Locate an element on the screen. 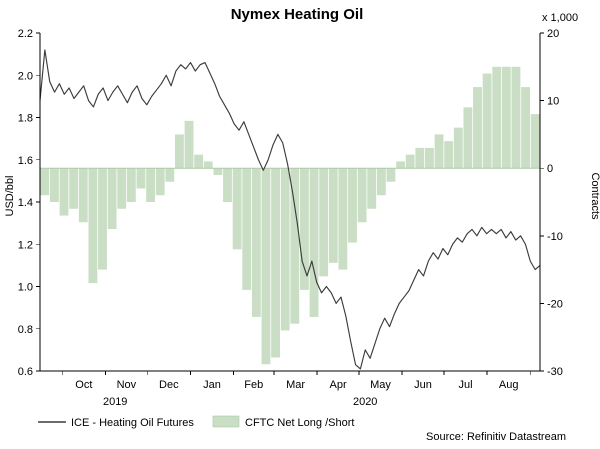 The width and height of the screenshot is (600, 449). legend-area-swatch is located at coordinates (226, 421).